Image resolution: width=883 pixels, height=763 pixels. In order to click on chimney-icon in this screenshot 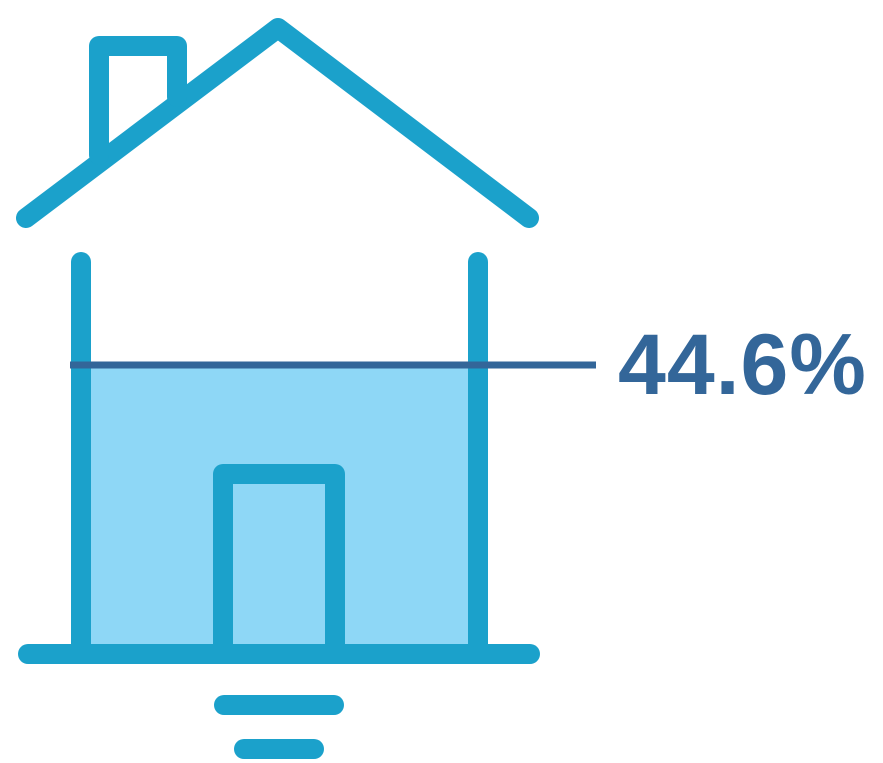, I will do `click(138, 100)`.